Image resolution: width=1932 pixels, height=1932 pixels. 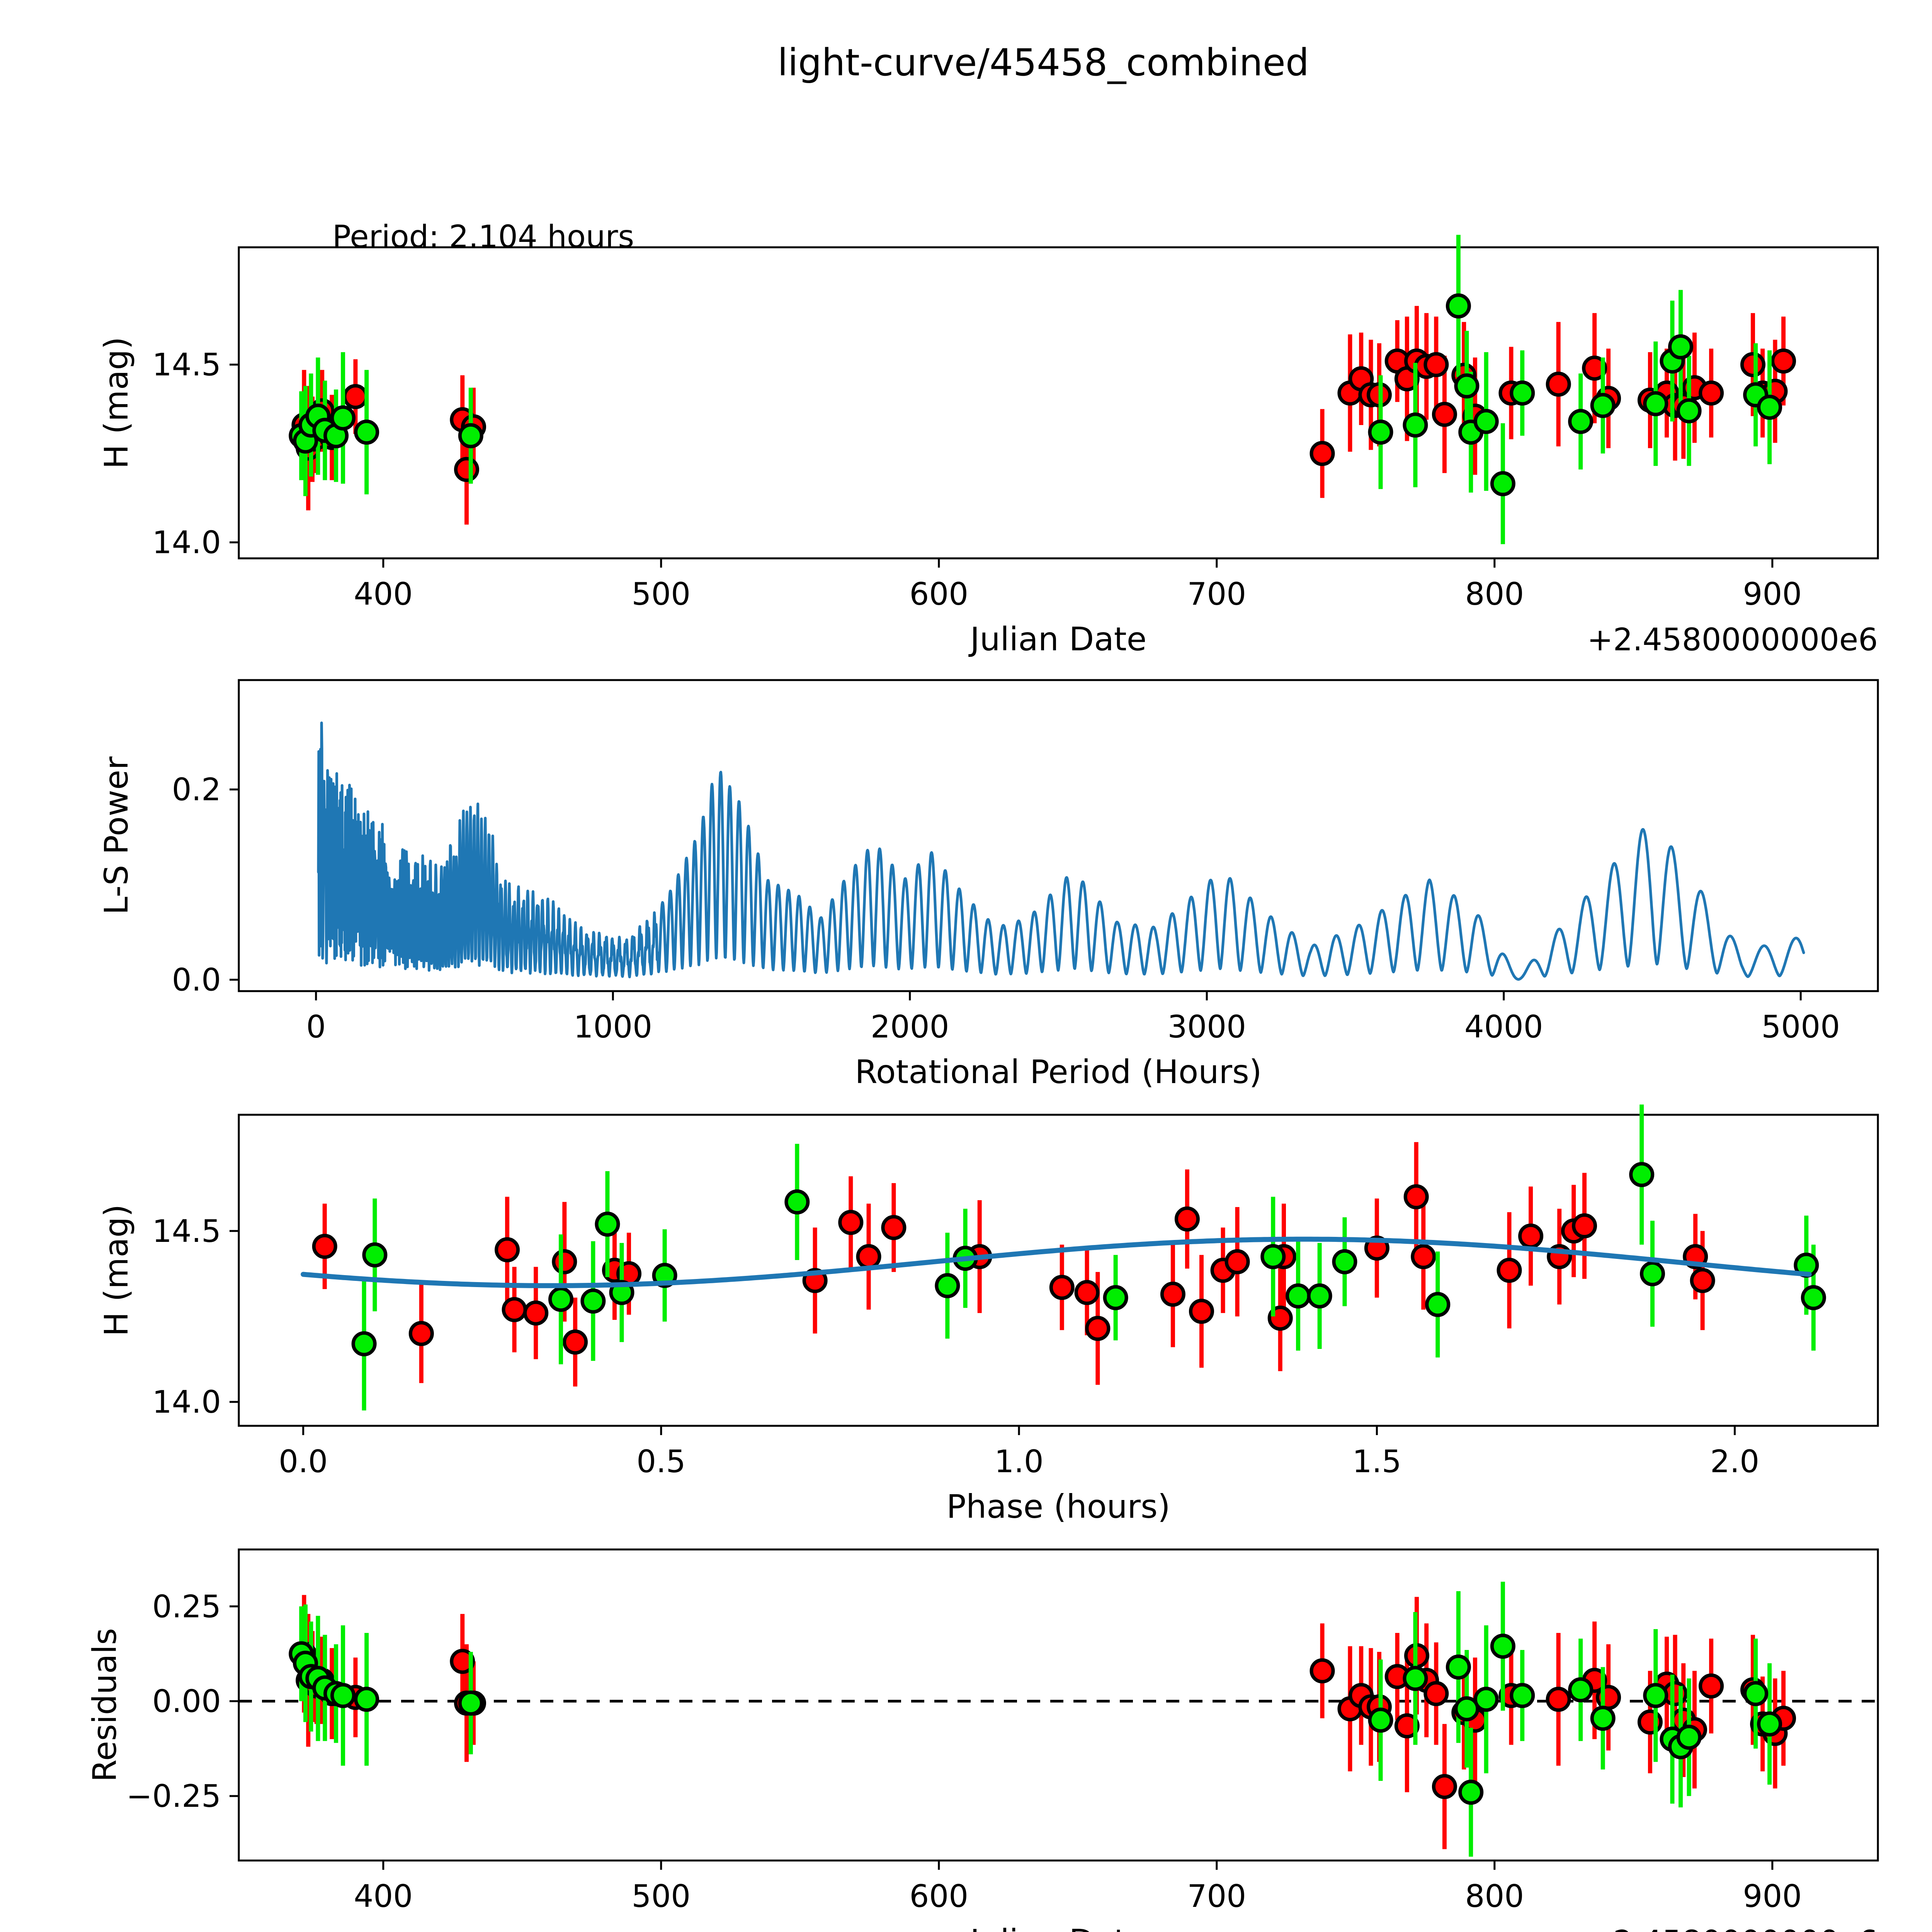 What do you see at coordinates (939, 1896) in the screenshot?
I see `residuals-xticklabel: 600` at bounding box center [939, 1896].